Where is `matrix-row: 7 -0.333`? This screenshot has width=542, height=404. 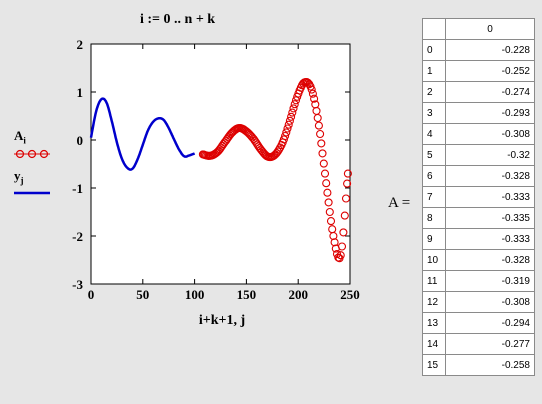
matrix-row: 7 -0.333 is located at coordinates (478, 197).